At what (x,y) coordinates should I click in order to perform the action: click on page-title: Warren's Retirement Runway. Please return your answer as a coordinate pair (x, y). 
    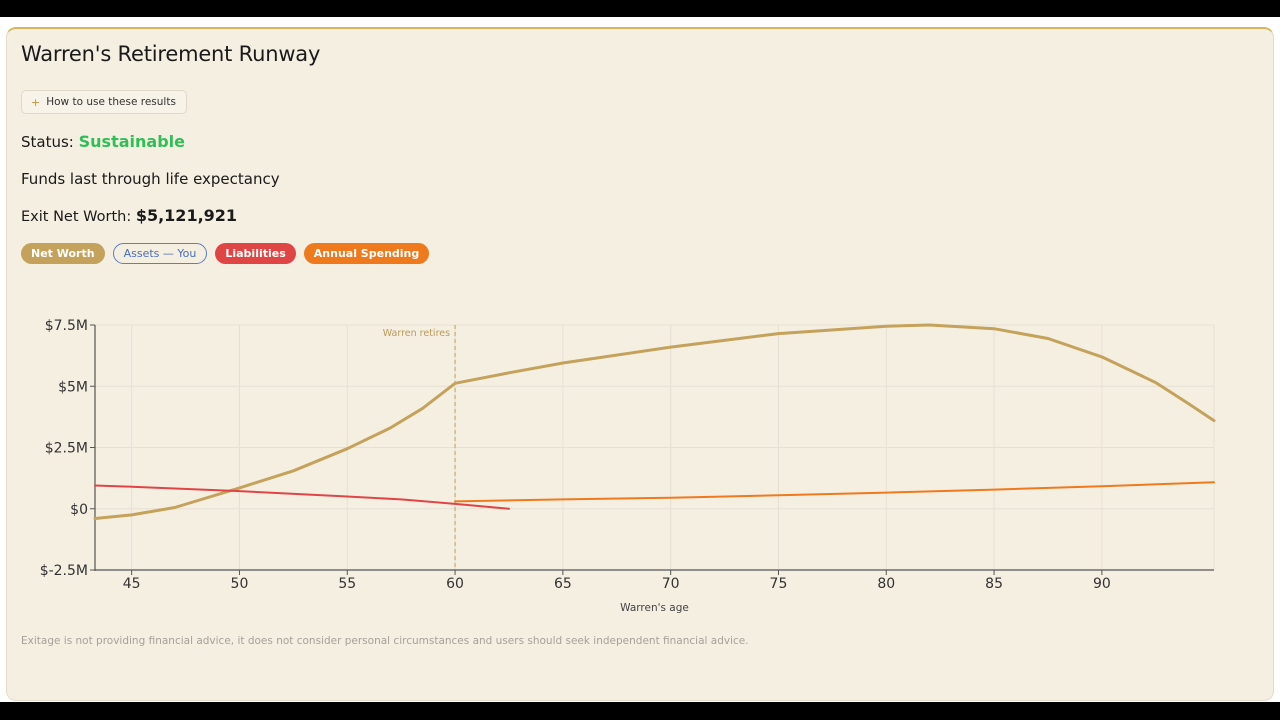
    Looking at the image, I should click on (171, 54).